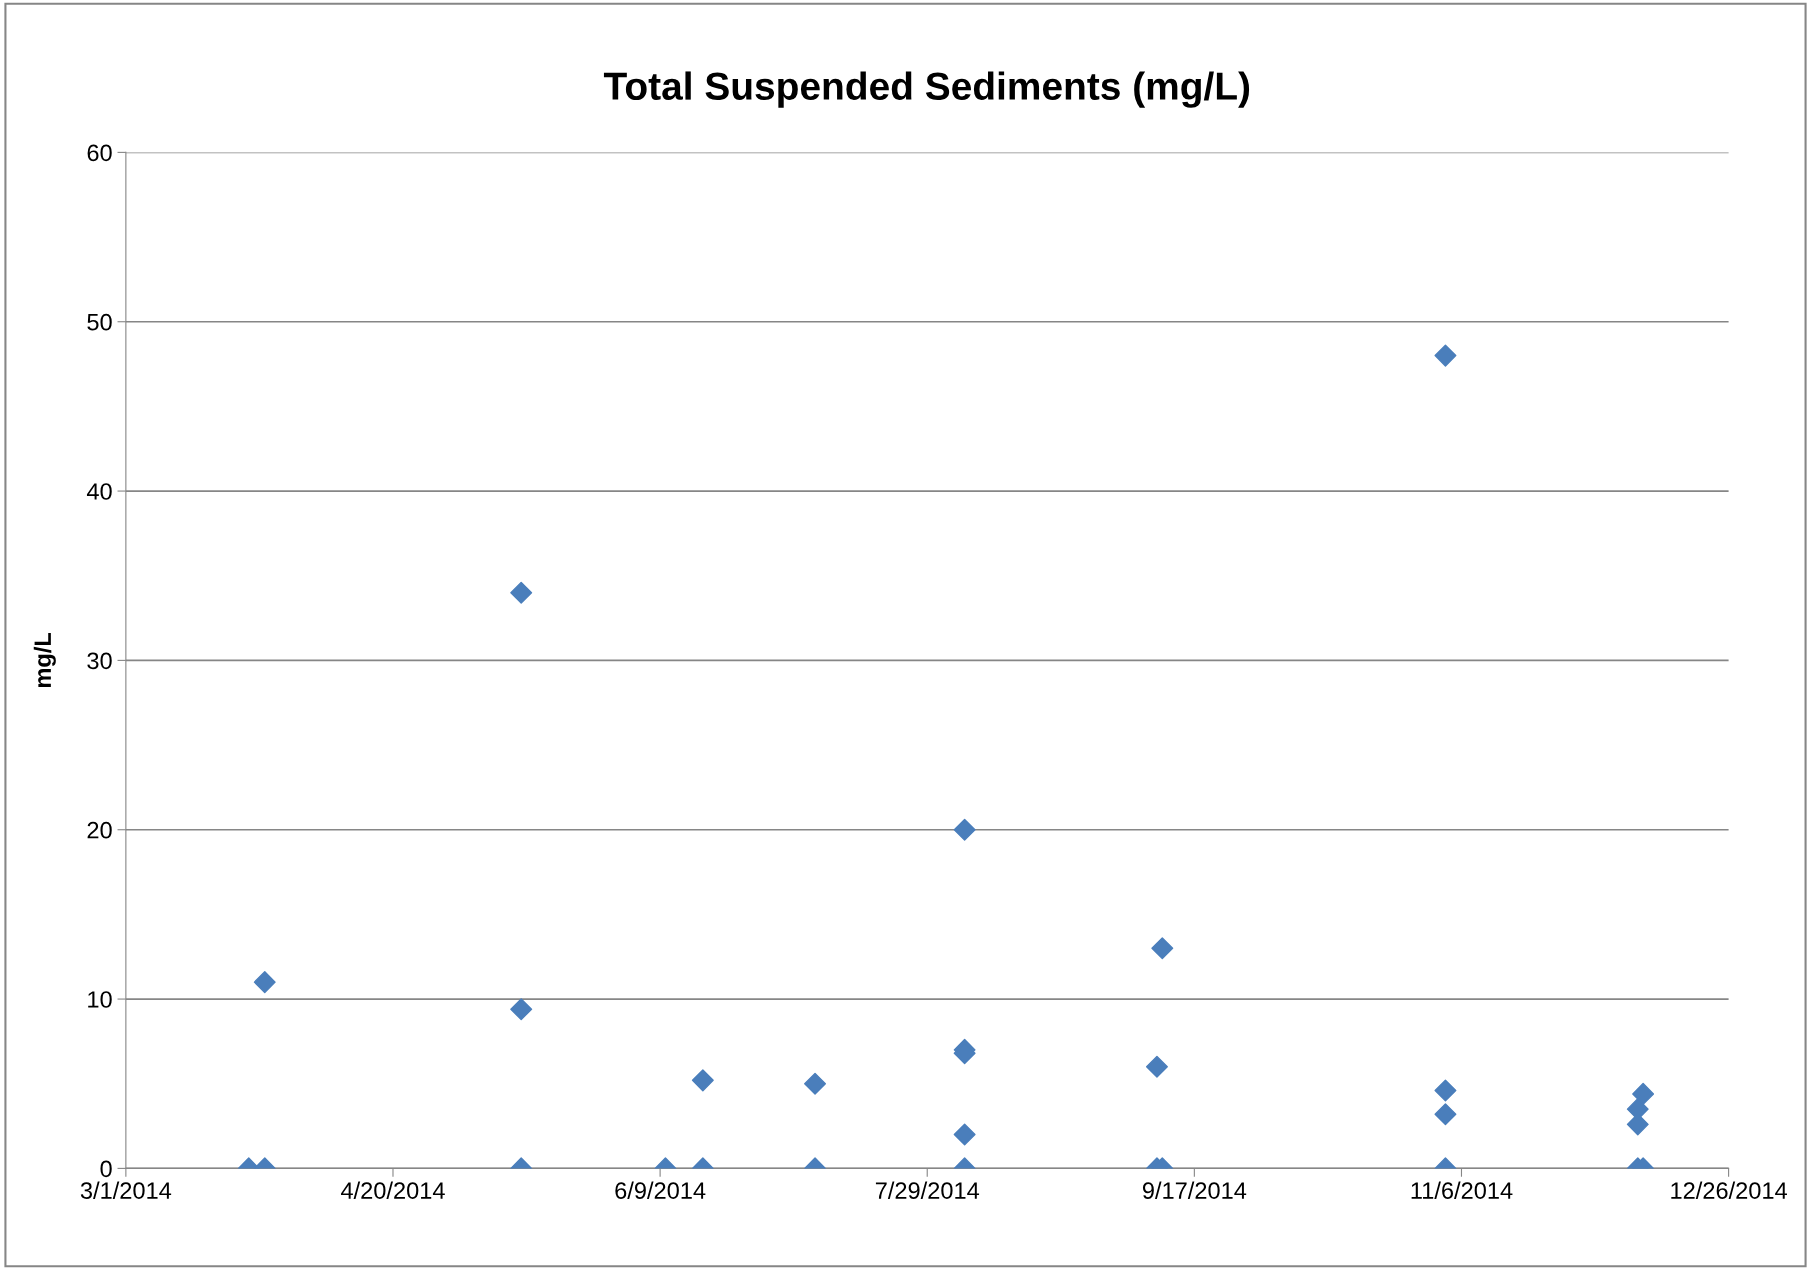 The width and height of the screenshot is (1811, 1270). Describe the element at coordinates (926, 89) in the screenshot. I see `chart-title: Total Suspended Sediments (mg/L)` at that location.